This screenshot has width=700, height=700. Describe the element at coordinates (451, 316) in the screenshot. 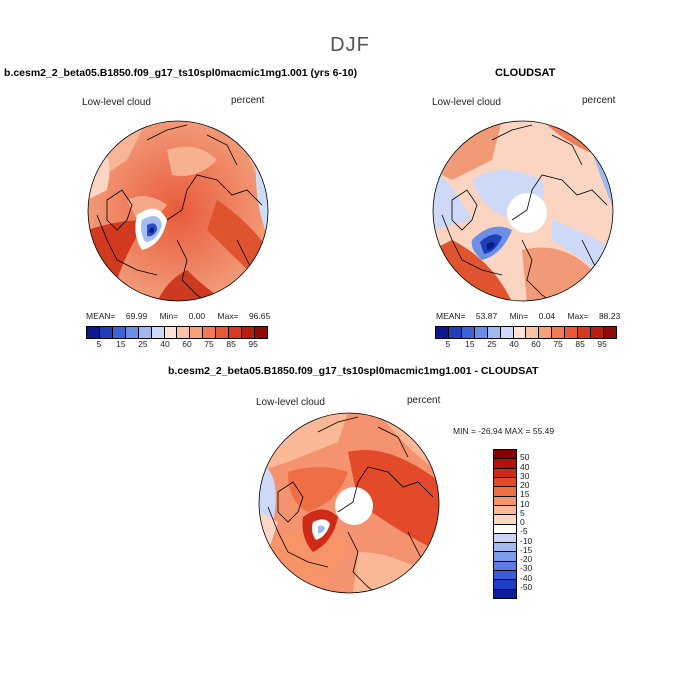

I see `panel2-mean-label: MEAN=` at that location.